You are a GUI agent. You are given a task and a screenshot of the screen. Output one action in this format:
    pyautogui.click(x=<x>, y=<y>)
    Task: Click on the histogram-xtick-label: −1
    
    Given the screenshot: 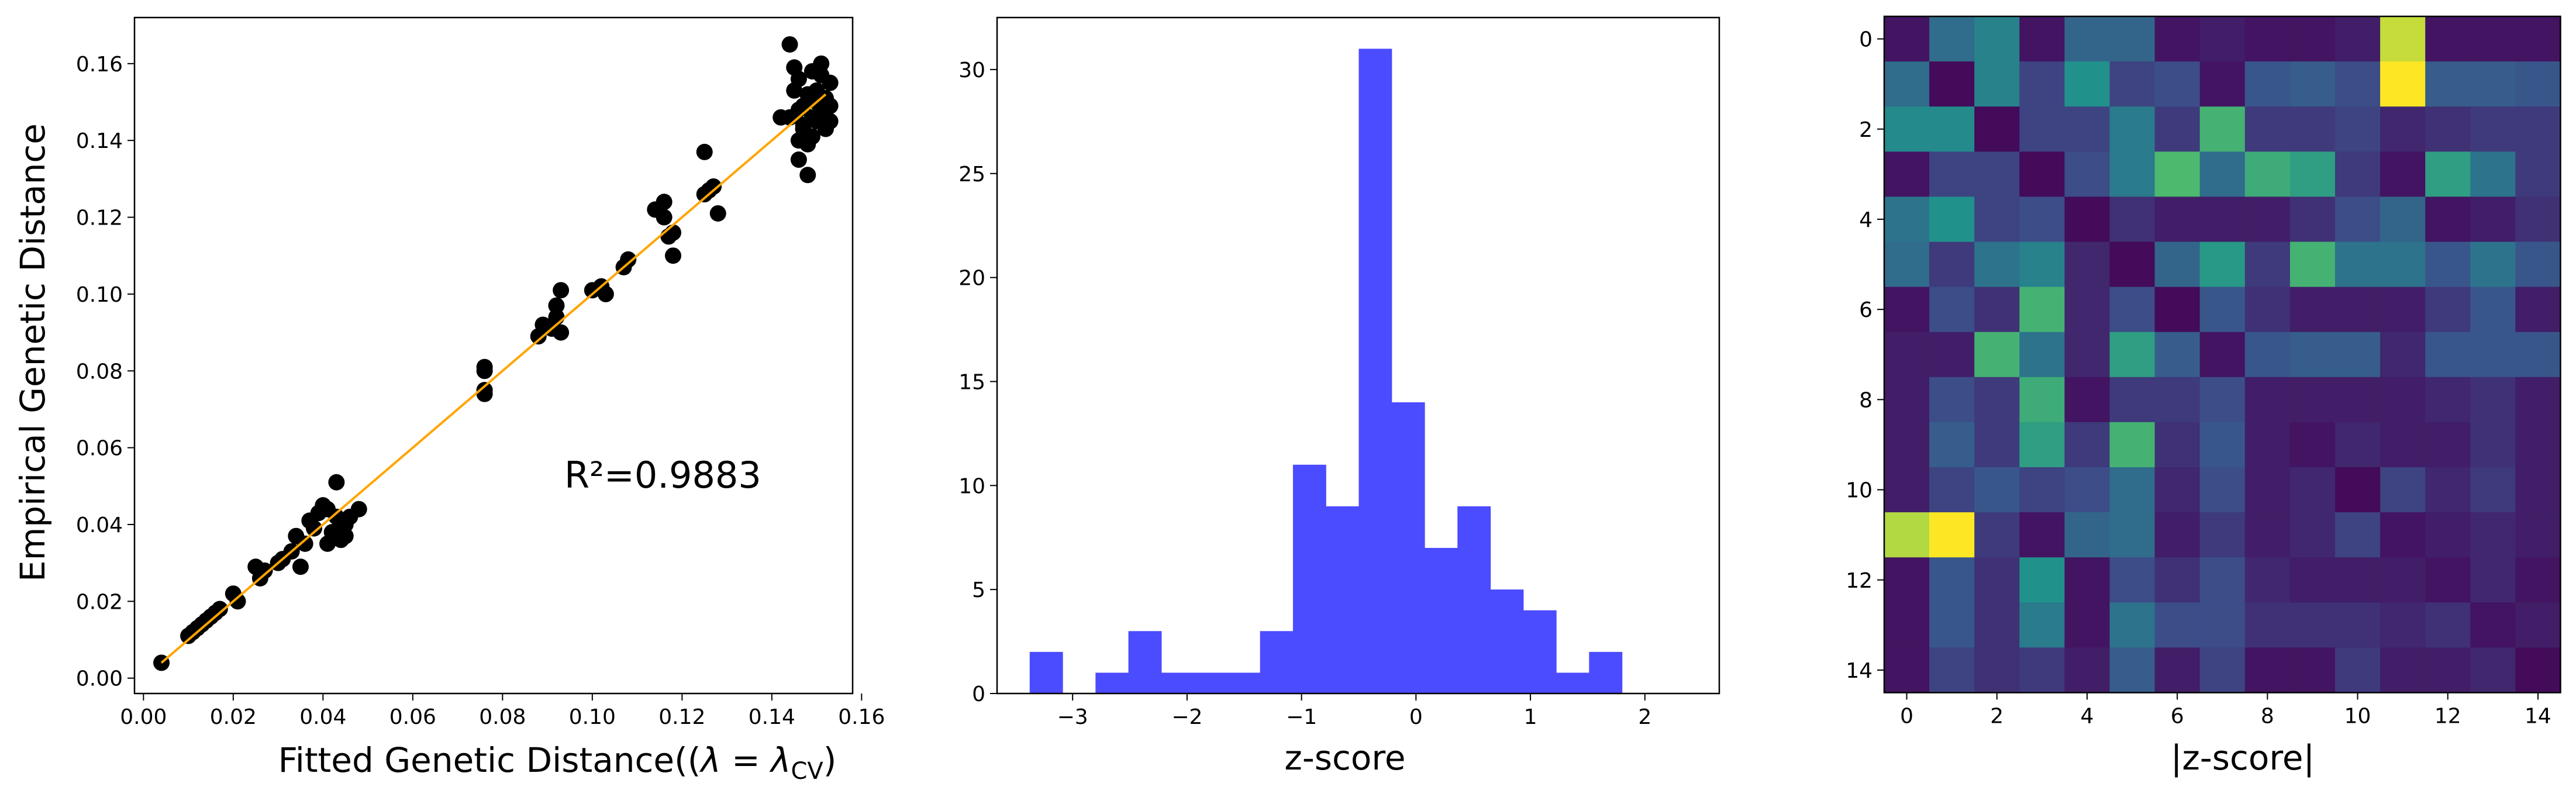 What is the action you would take?
    pyautogui.click(x=1301, y=717)
    